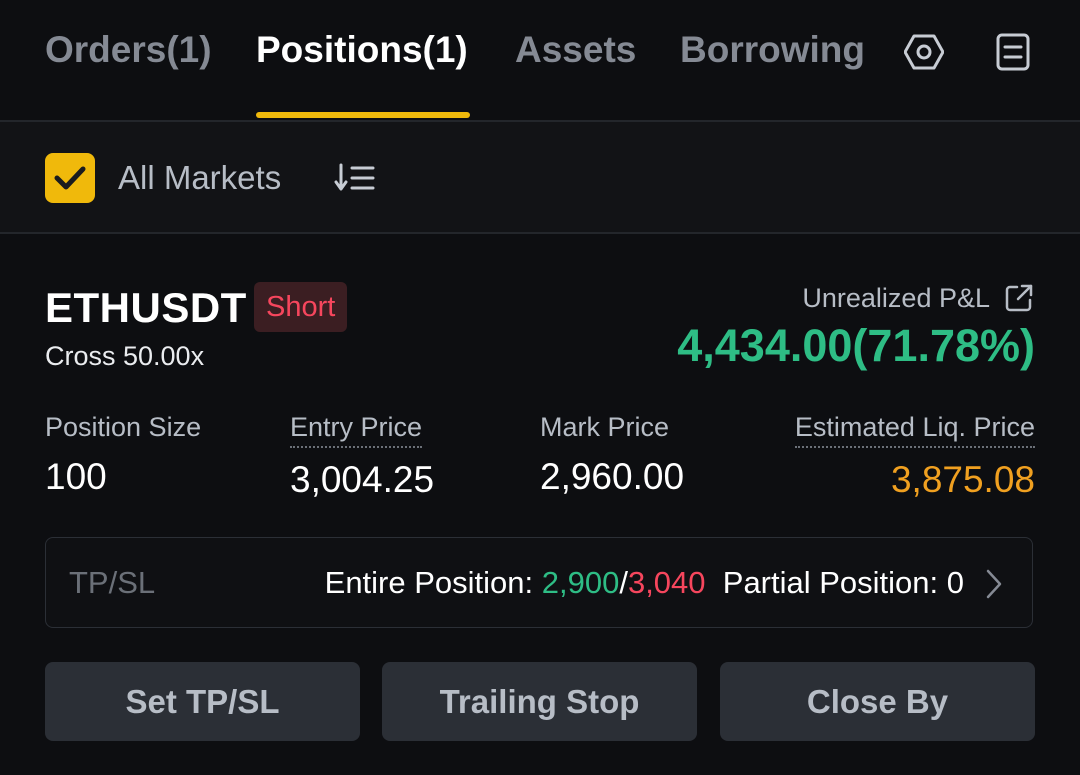 This screenshot has height=775, width=1080. I want to click on check-icon, so click(70, 178).